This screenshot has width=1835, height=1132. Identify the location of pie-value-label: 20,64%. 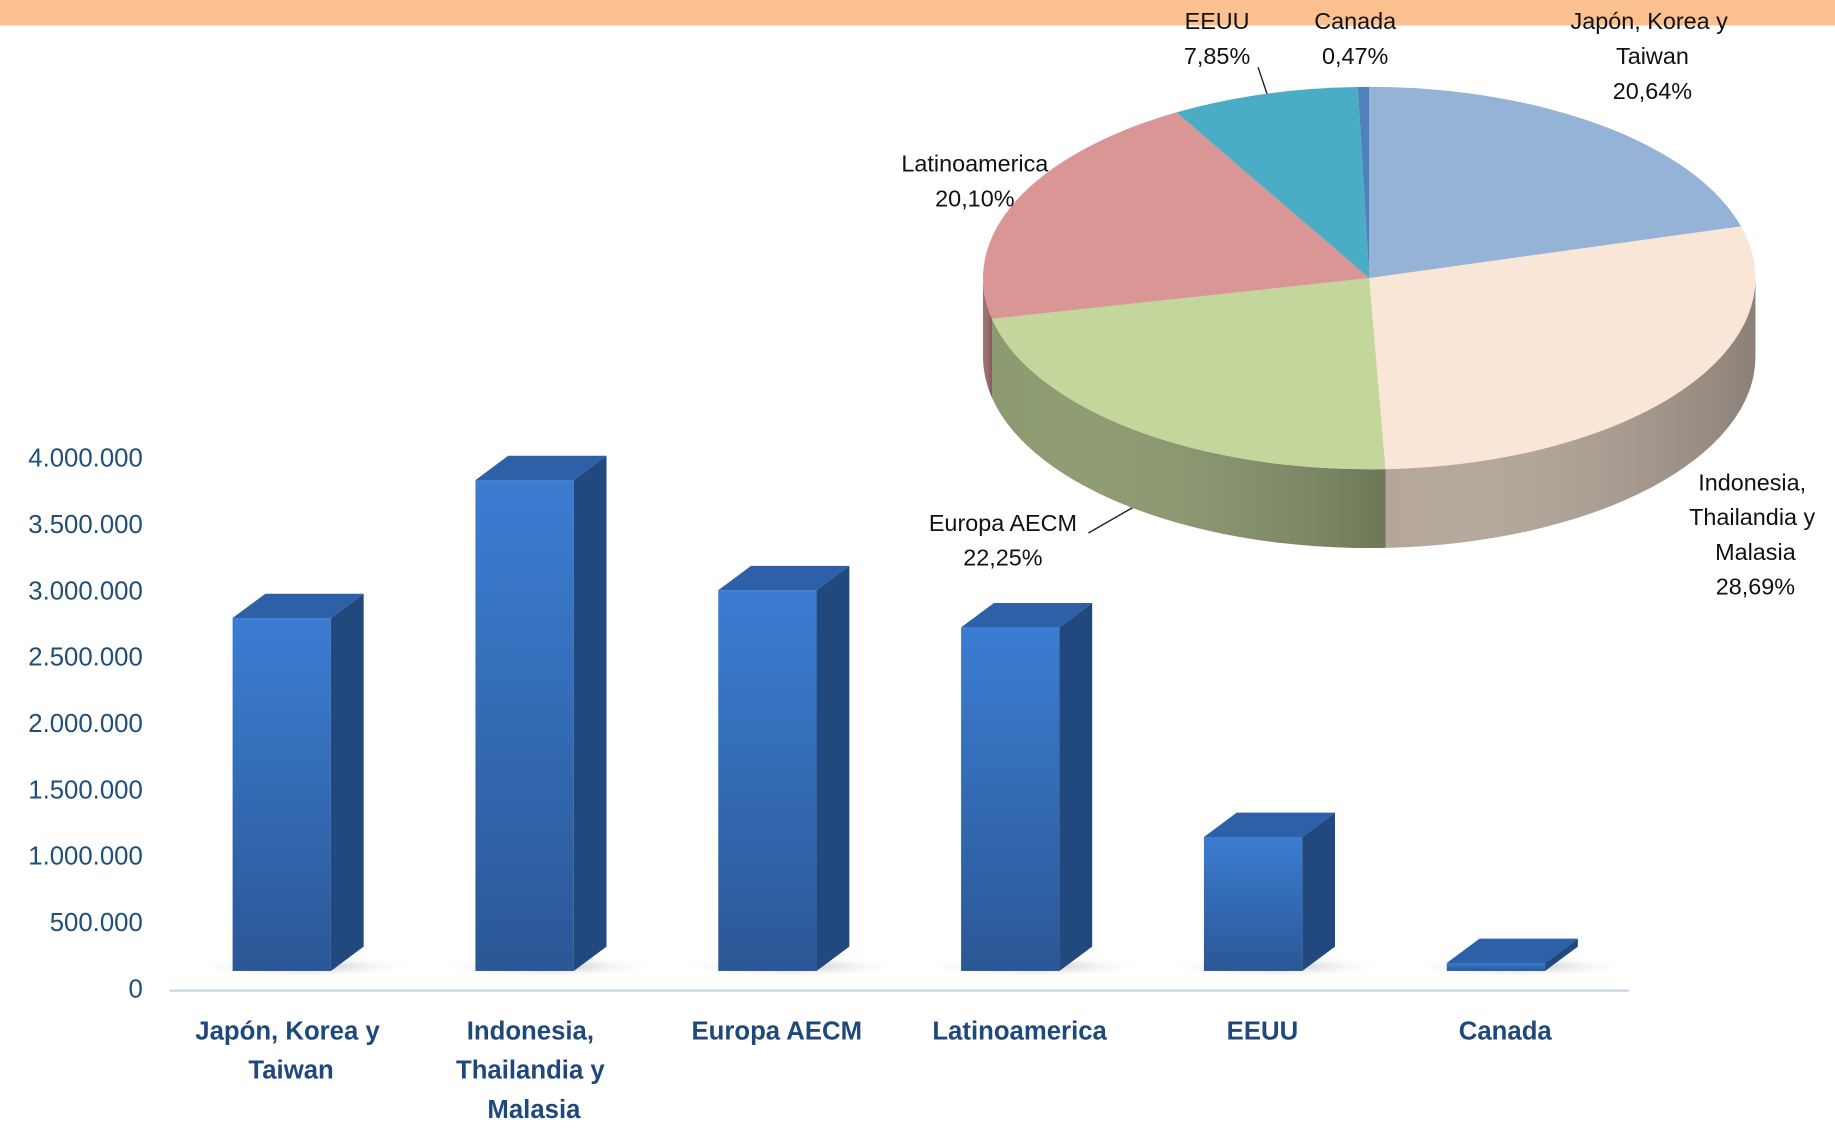
(1652, 91).